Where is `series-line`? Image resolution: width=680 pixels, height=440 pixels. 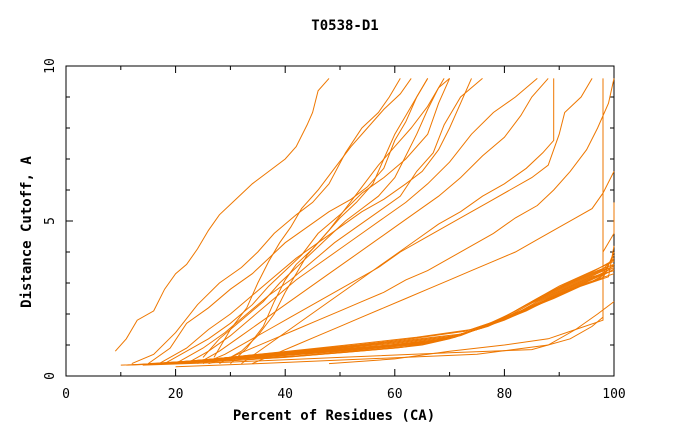
series-line is located at coordinates (384, 317).